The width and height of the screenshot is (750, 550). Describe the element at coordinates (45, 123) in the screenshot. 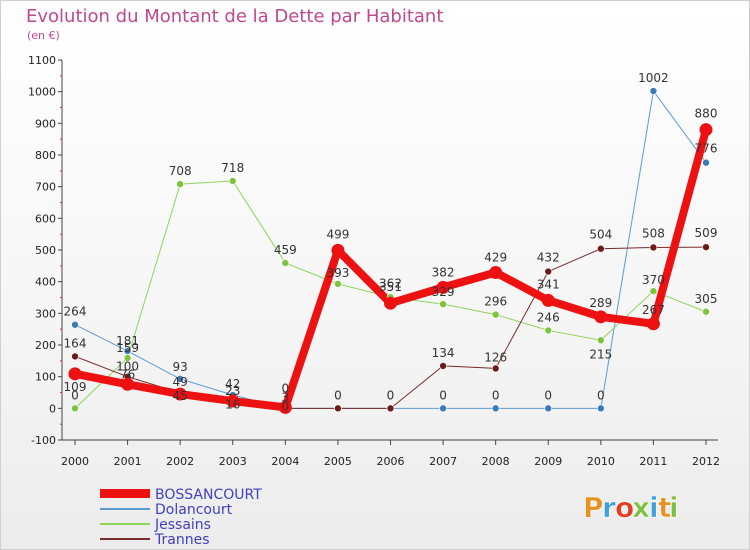

I see `y-tick-label: 900` at that location.